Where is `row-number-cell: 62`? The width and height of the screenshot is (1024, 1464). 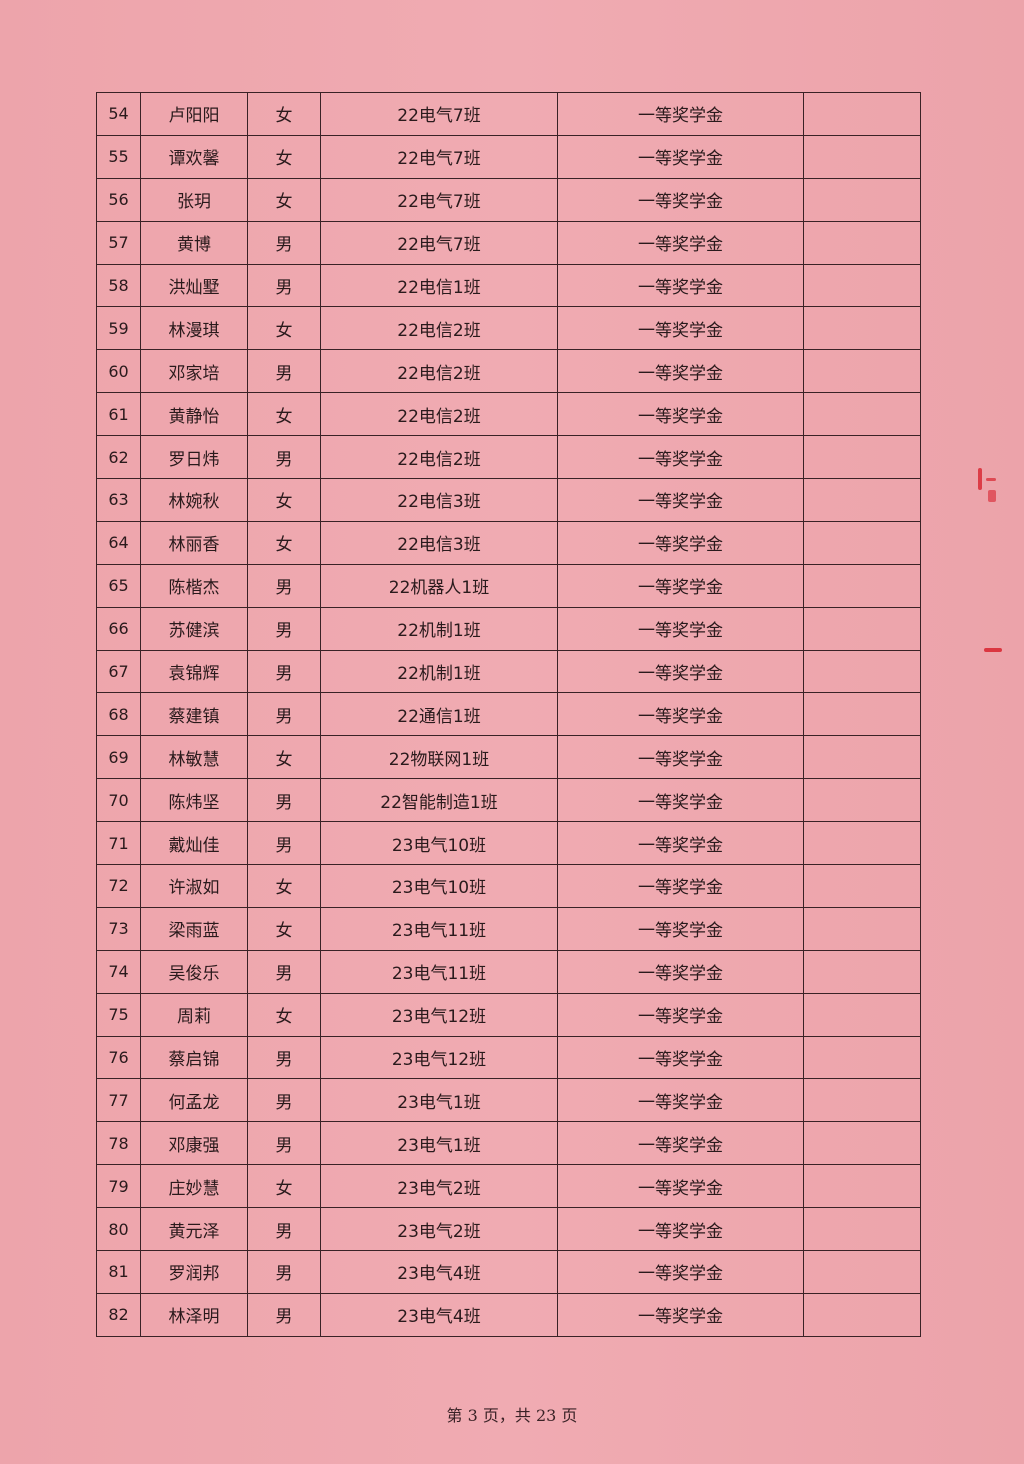
row-number-cell: 62 is located at coordinates (118, 457).